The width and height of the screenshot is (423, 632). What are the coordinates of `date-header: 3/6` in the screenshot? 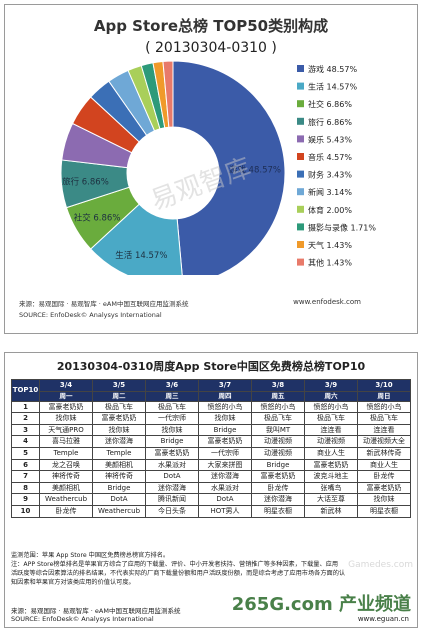 It's located at (172, 385).